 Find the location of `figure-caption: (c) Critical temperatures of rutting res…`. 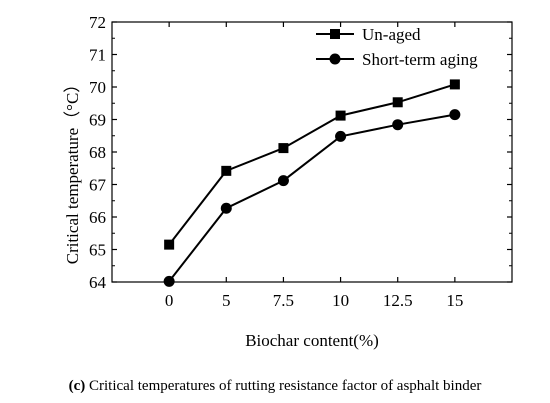

figure-caption: (c) Critical temperatures of rutting res… is located at coordinates (275, 386).